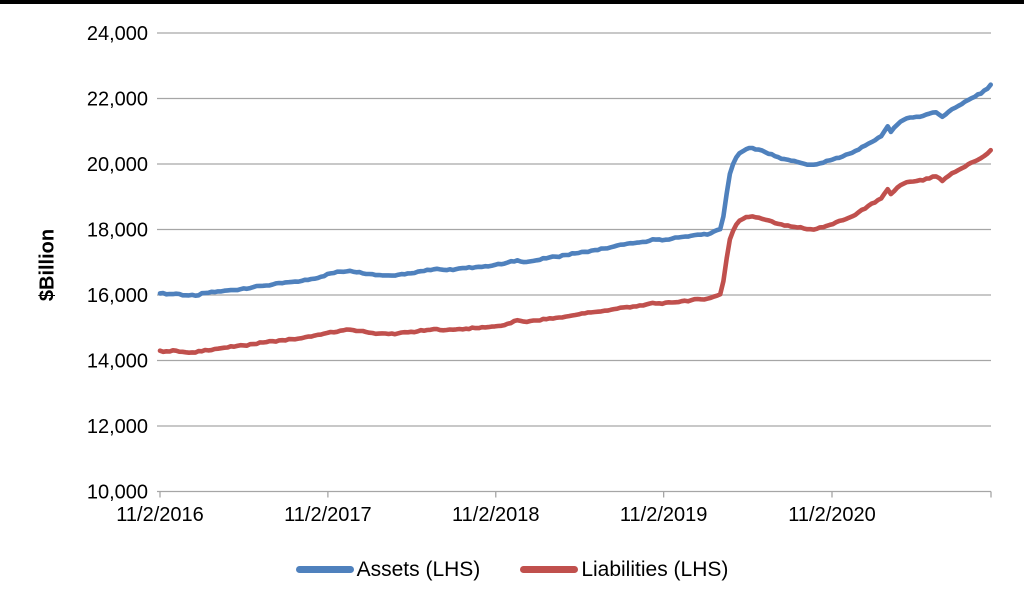 This screenshot has height=612, width=1024. What do you see at coordinates (655, 569) in the screenshot?
I see `liabilities-legend-label: Liabilities (LHS)` at bounding box center [655, 569].